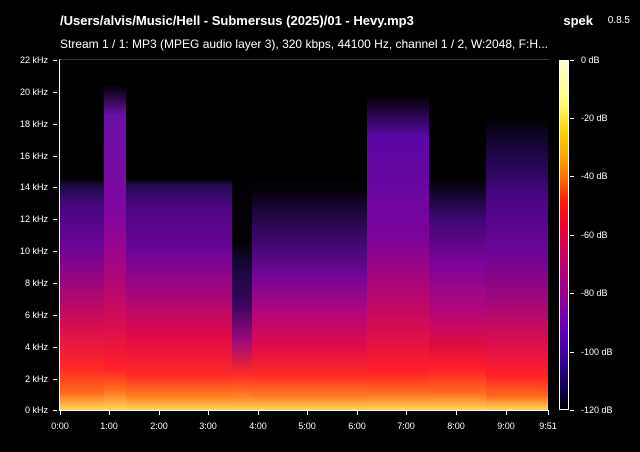 The width and height of the screenshot is (640, 452). What do you see at coordinates (33, 92) in the screenshot?
I see `frequency-label: 20 kHz` at bounding box center [33, 92].